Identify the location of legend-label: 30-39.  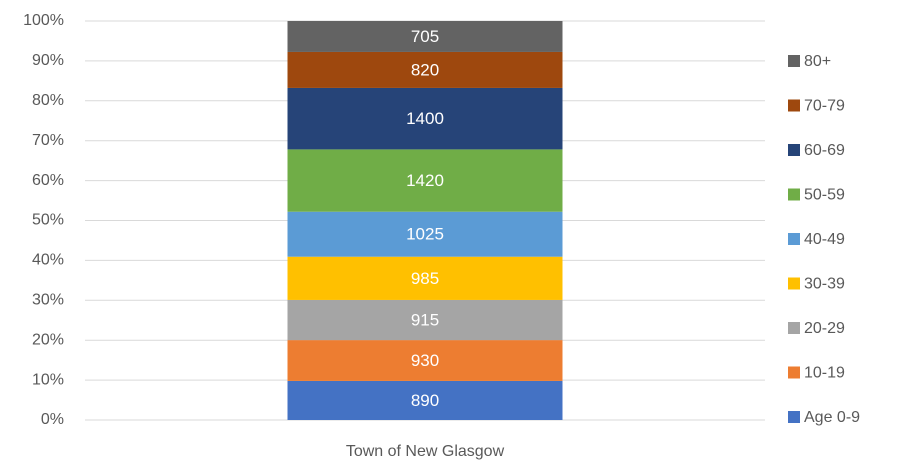
(824, 284).